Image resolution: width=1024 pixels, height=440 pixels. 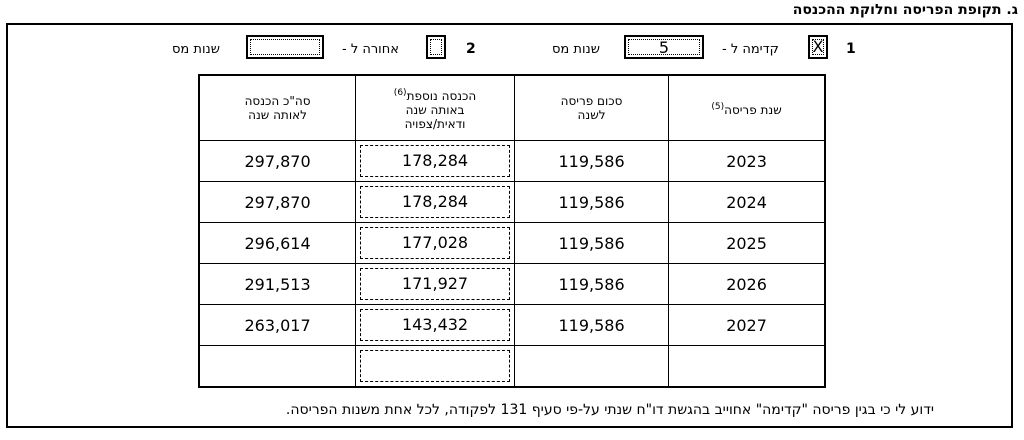 What do you see at coordinates (750, 49) in the screenshot?
I see `option1-label-before: קדימה ל -` at bounding box center [750, 49].